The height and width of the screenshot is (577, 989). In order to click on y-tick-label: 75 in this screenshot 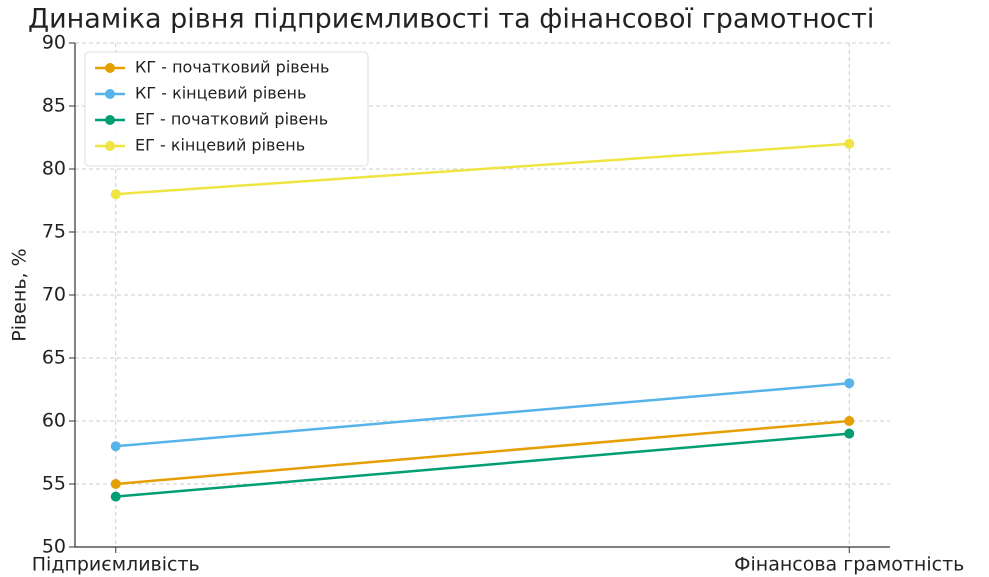, I will do `click(54, 232)`.